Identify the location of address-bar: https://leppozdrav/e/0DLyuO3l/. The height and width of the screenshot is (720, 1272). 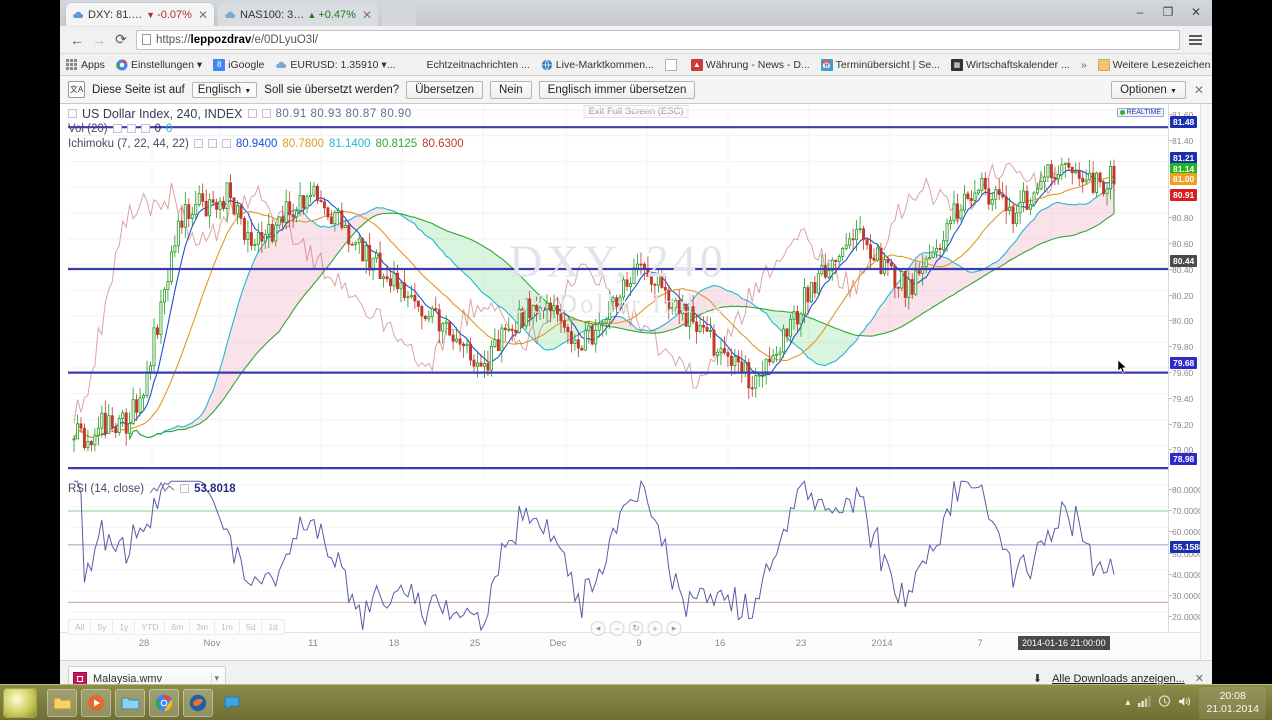
(658, 39).